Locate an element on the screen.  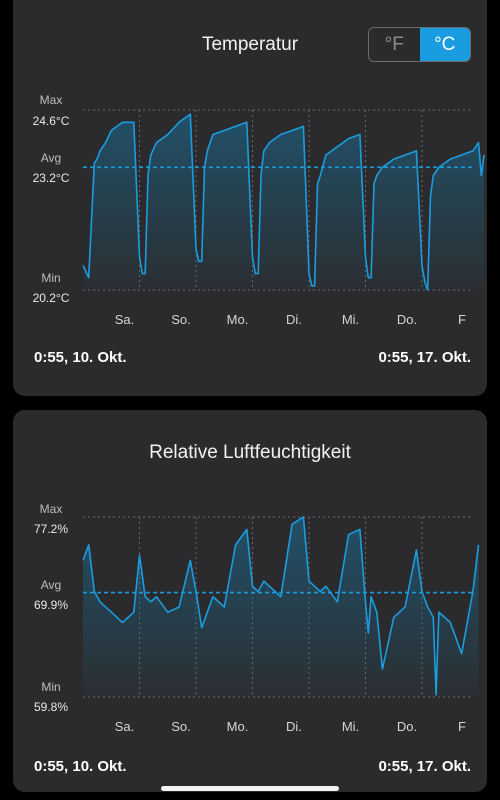
temp-x-label: So. is located at coordinates (181, 319).